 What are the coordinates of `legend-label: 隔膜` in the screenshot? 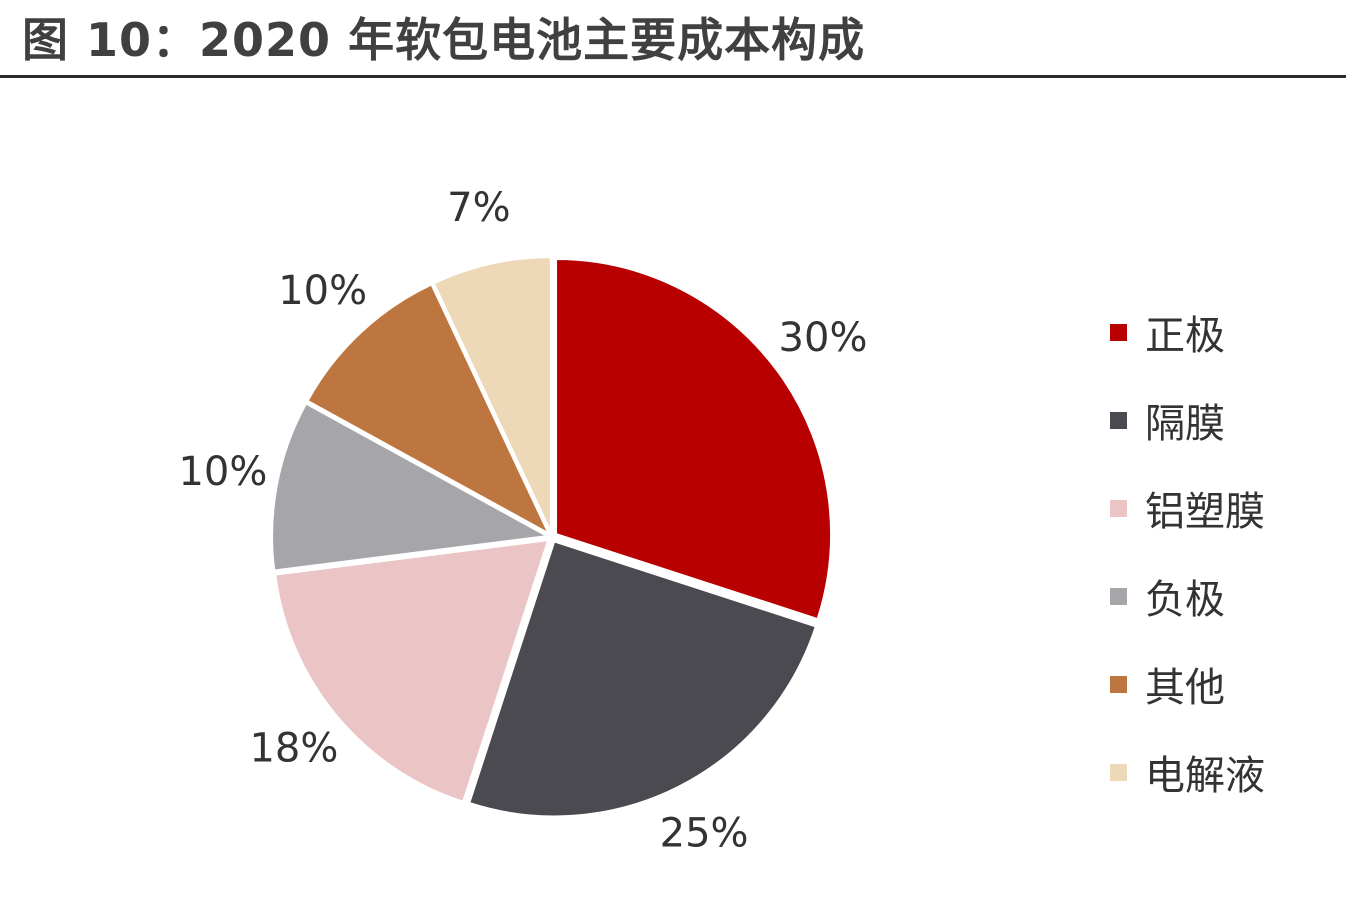 It's located at (1185, 424).